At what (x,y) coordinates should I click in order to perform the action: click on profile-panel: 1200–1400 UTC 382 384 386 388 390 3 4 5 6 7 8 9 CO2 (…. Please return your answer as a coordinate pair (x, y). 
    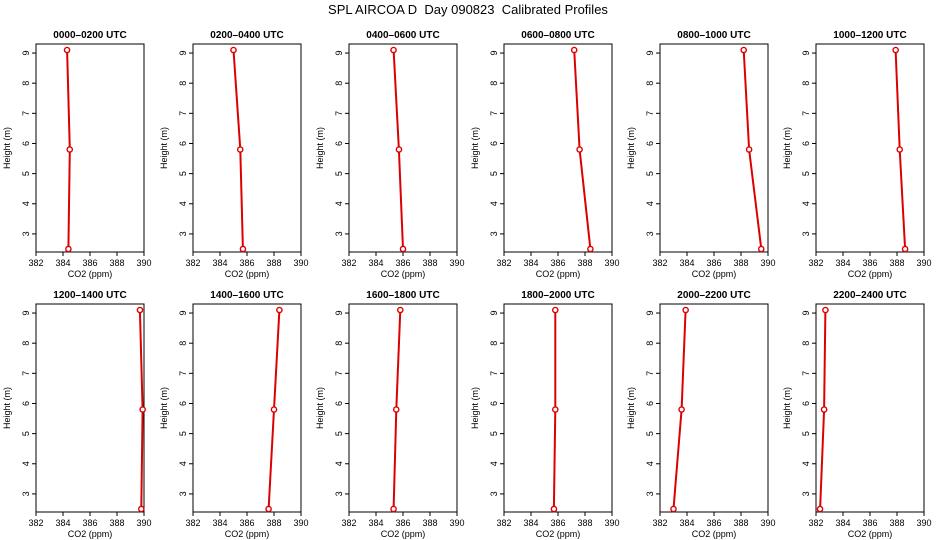
    Looking at the image, I should click on (77, 414).